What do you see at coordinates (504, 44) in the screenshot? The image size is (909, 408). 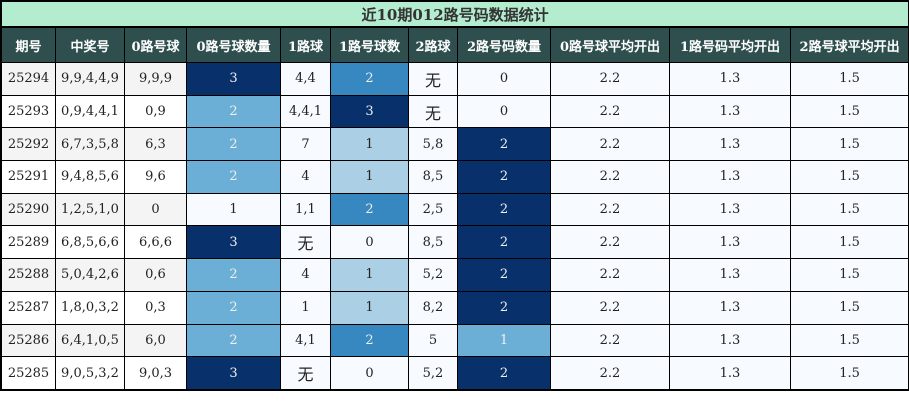 I see `column-header: 2路号码数量` at bounding box center [504, 44].